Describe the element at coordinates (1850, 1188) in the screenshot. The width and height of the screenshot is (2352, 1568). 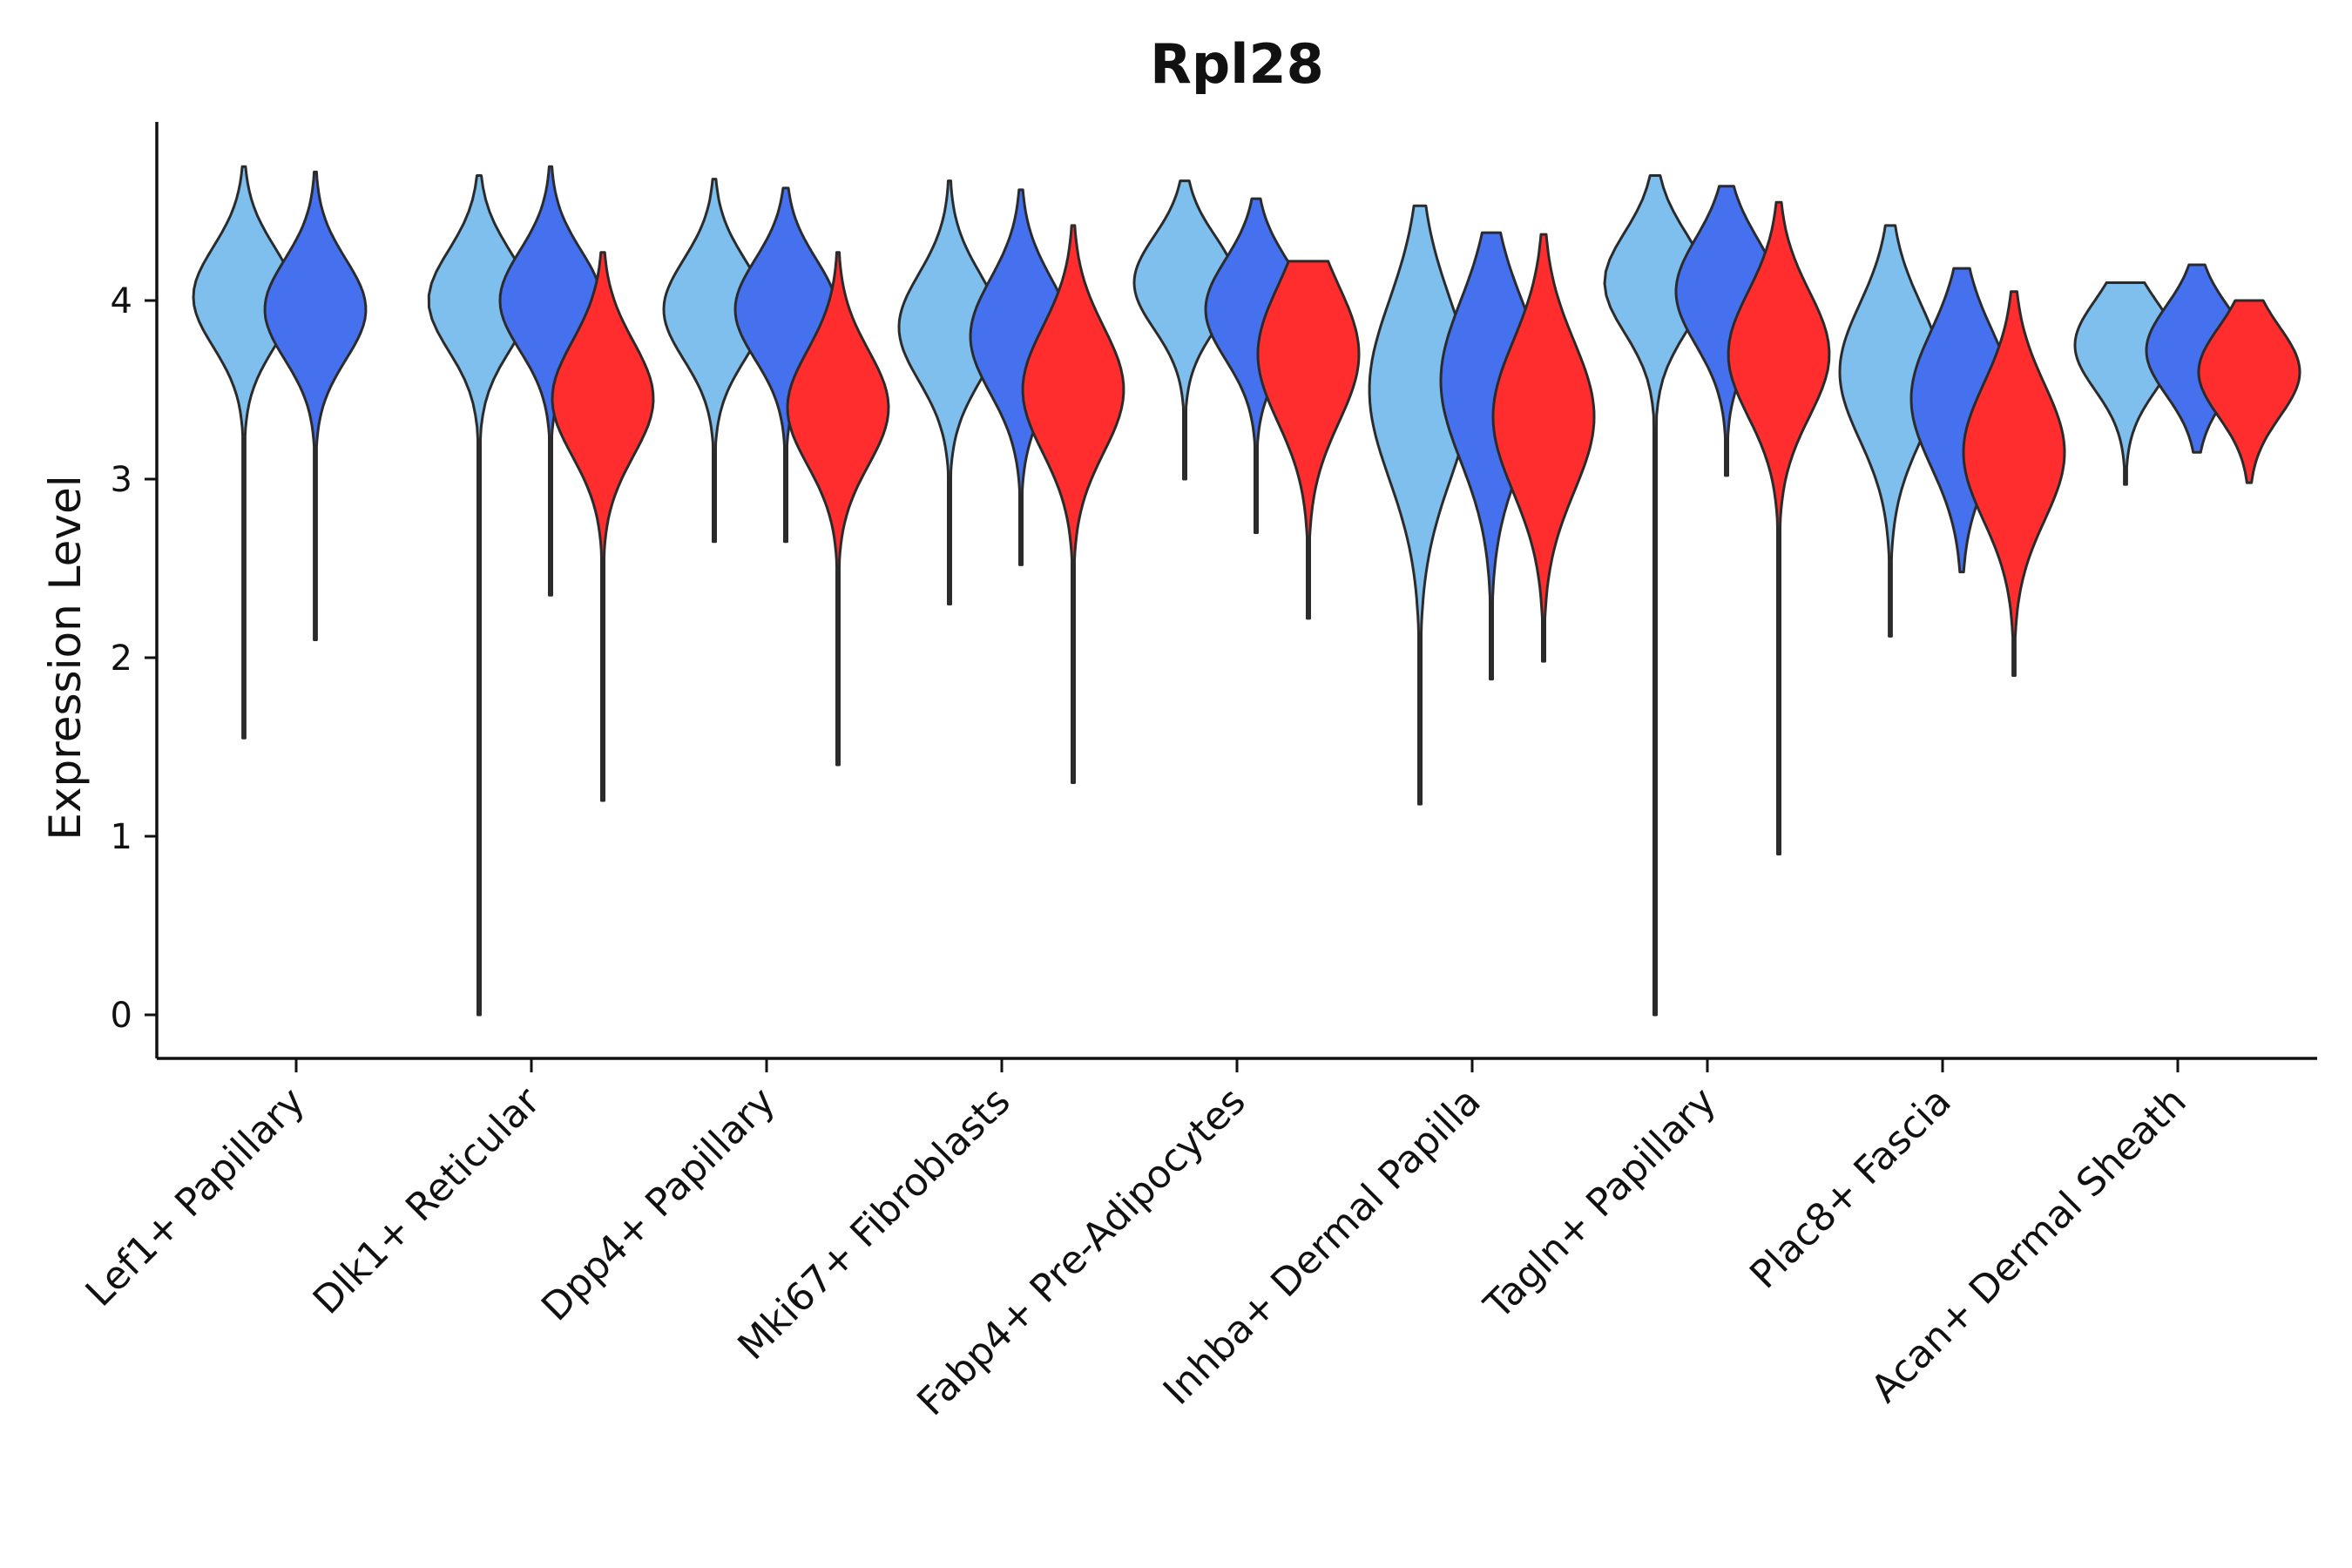
I see `x-tick-label: Plac8+ Fascia` at that location.